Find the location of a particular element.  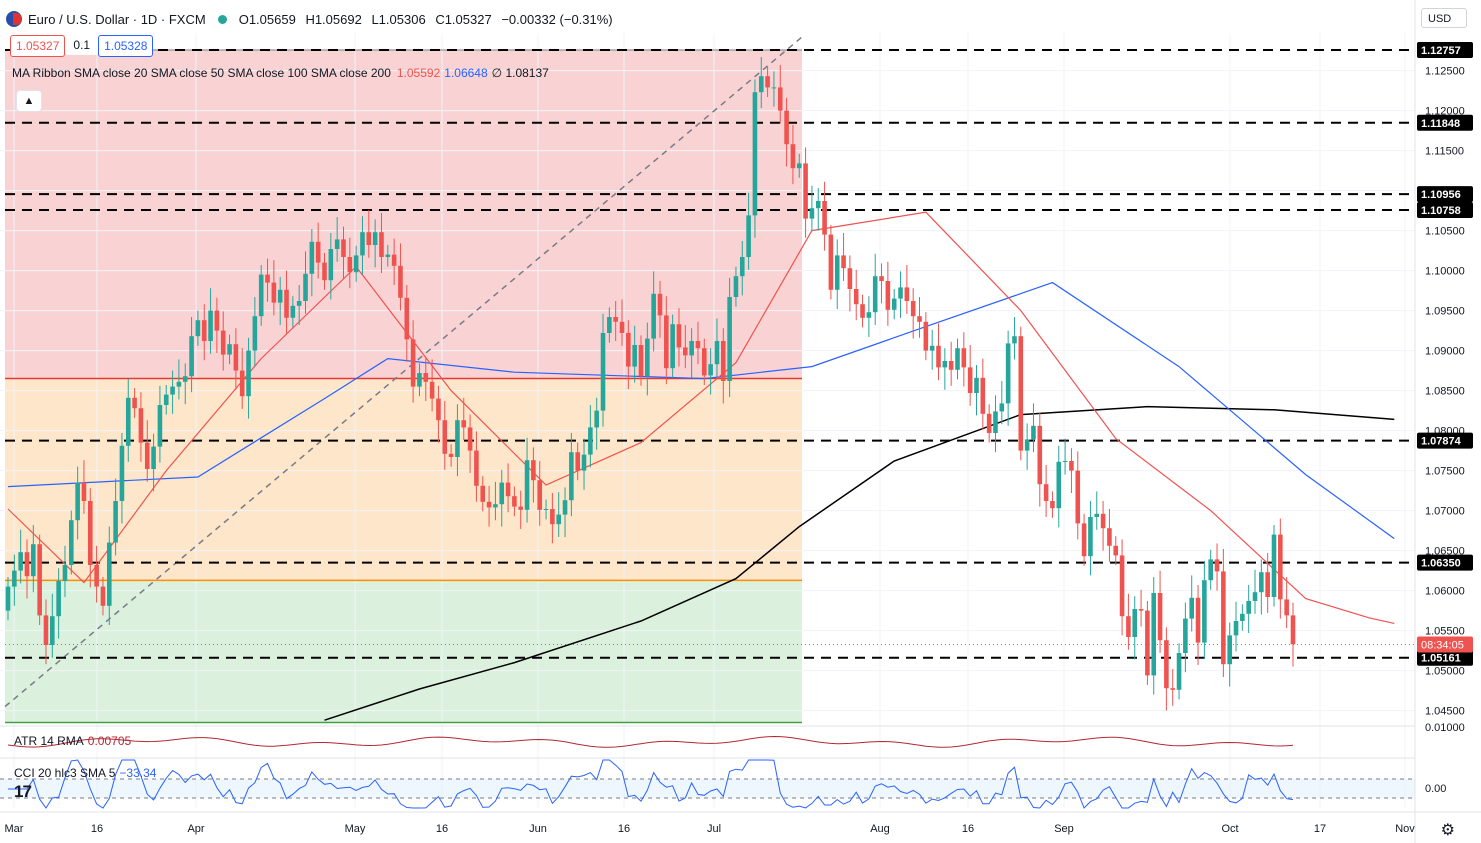

bid-price: 1.05327 is located at coordinates (38, 46).